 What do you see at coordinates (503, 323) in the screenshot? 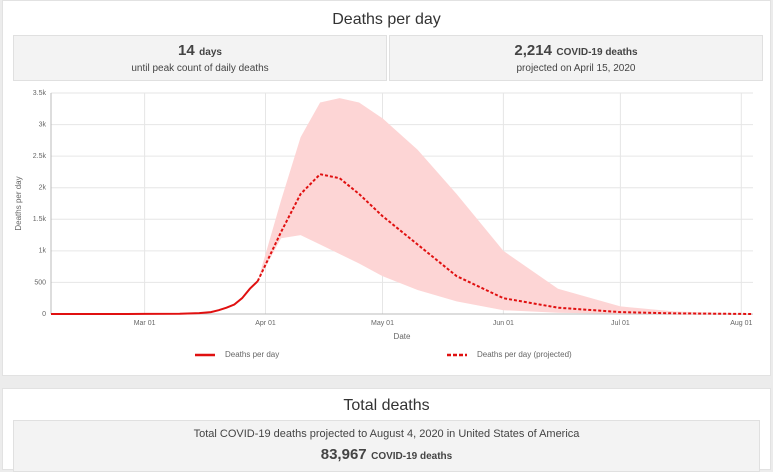
I see `x-tick-label: Jun 01` at bounding box center [503, 323].